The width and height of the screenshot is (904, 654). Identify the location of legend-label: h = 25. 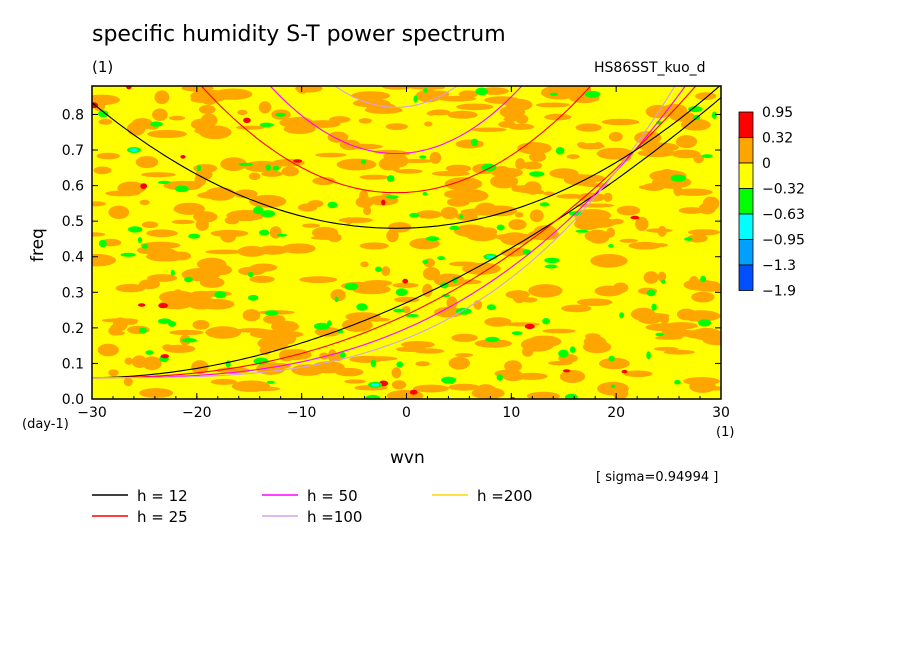
(162, 517).